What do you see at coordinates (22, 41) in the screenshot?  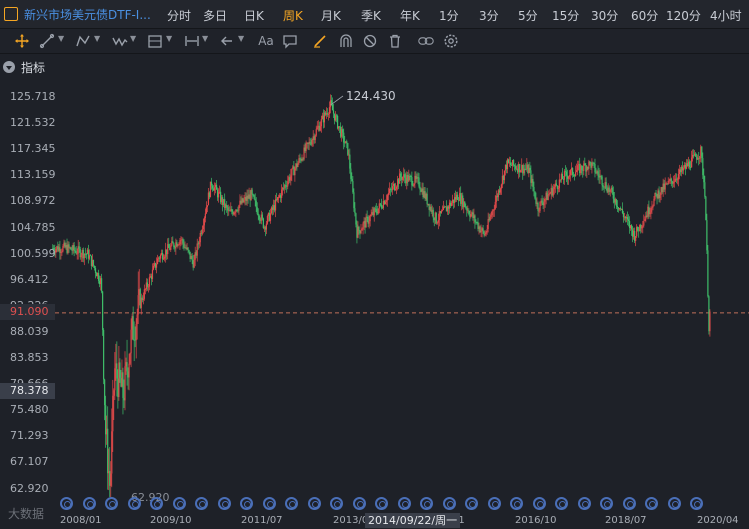 I see `move-icon` at bounding box center [22, 41].